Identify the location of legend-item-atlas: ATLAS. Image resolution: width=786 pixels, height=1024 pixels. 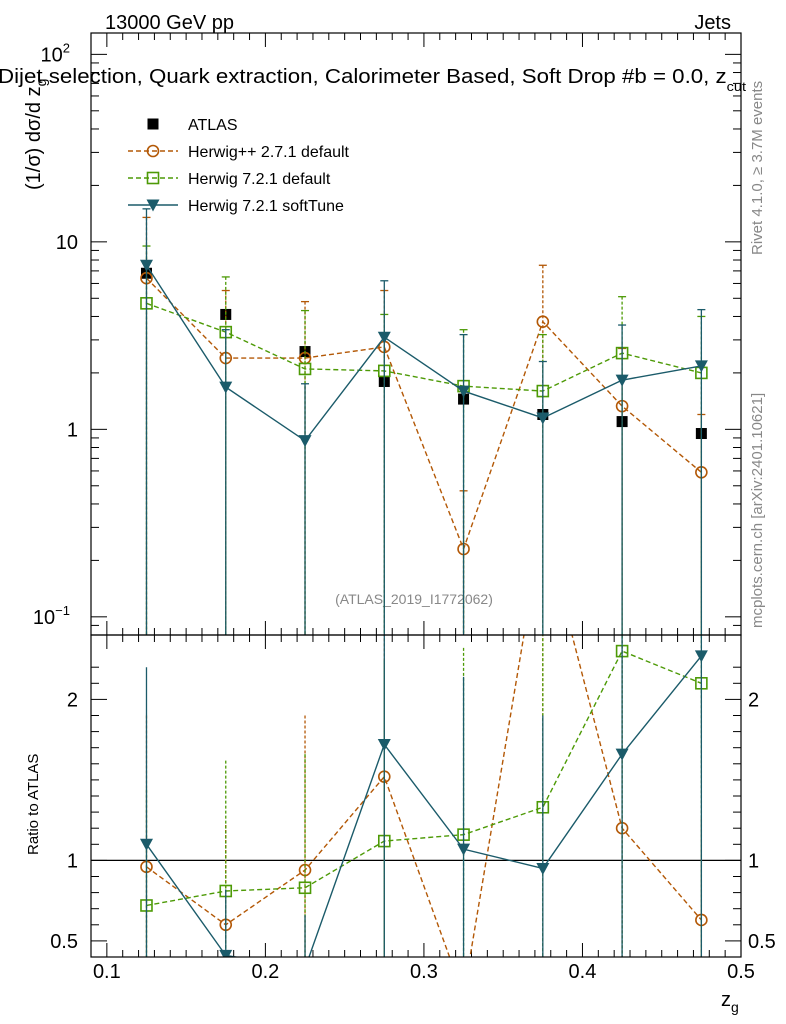
(192, 125).